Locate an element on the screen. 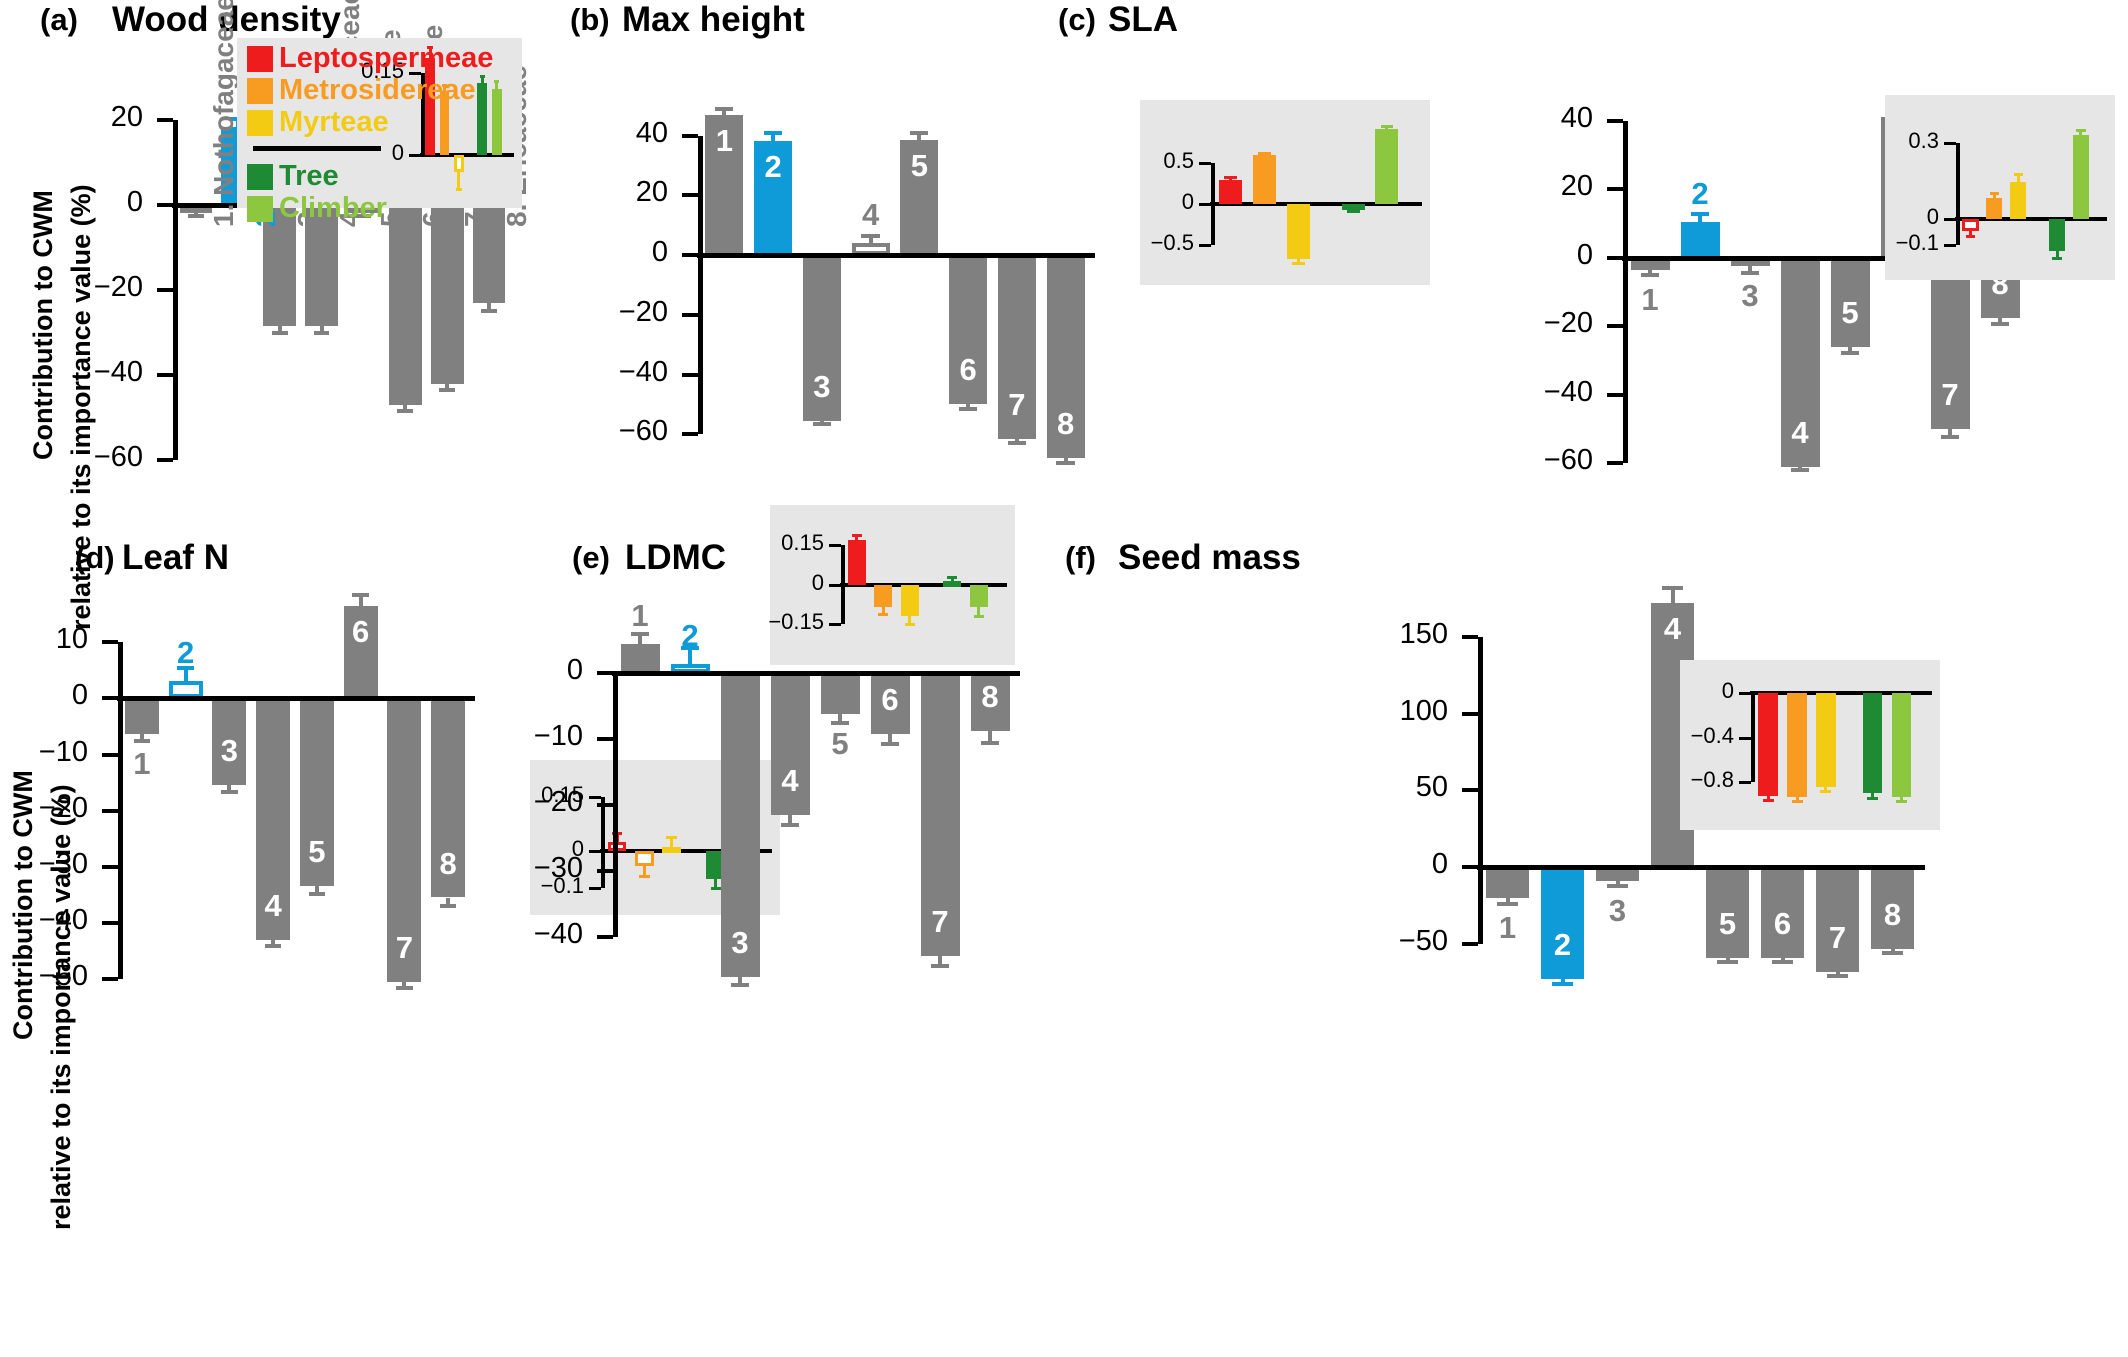  legend-label: Metrosidereae is located at coordinates (377, 90).